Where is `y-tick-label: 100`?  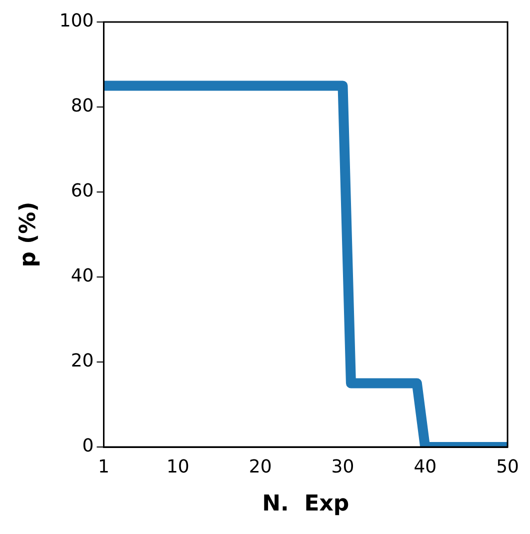
y-tick-label: 100 is located at coordinates (76, 21).